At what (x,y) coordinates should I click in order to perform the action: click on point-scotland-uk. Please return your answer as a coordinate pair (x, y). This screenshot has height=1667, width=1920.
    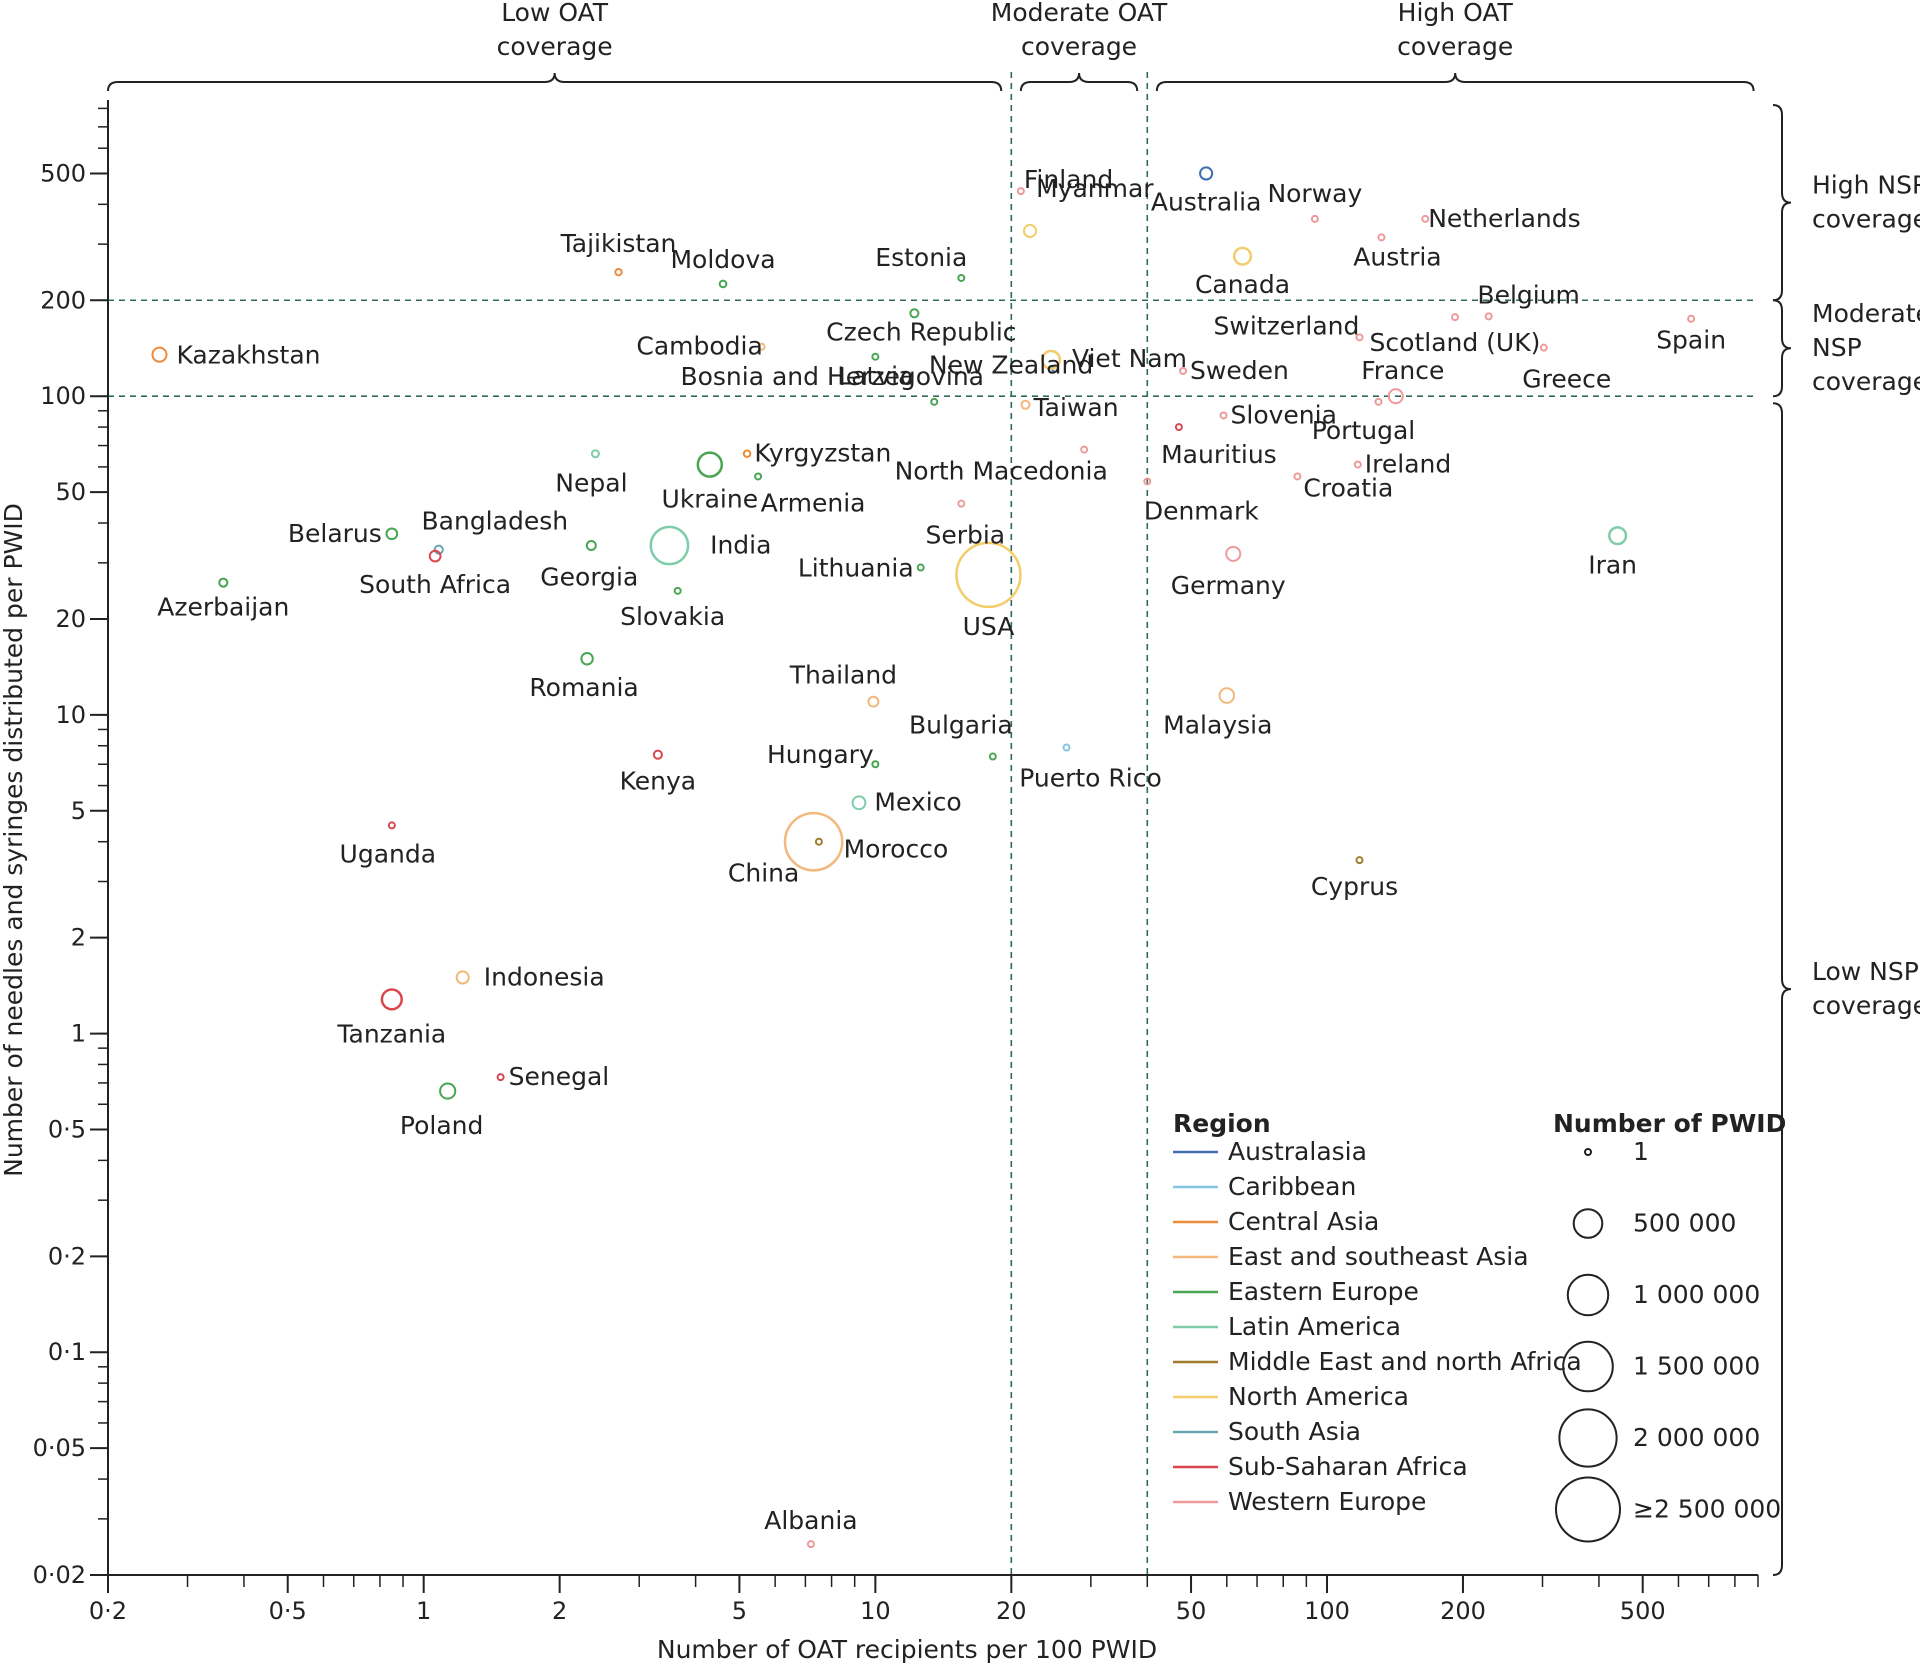
    Looking at the image, I should click on (1454, 317).